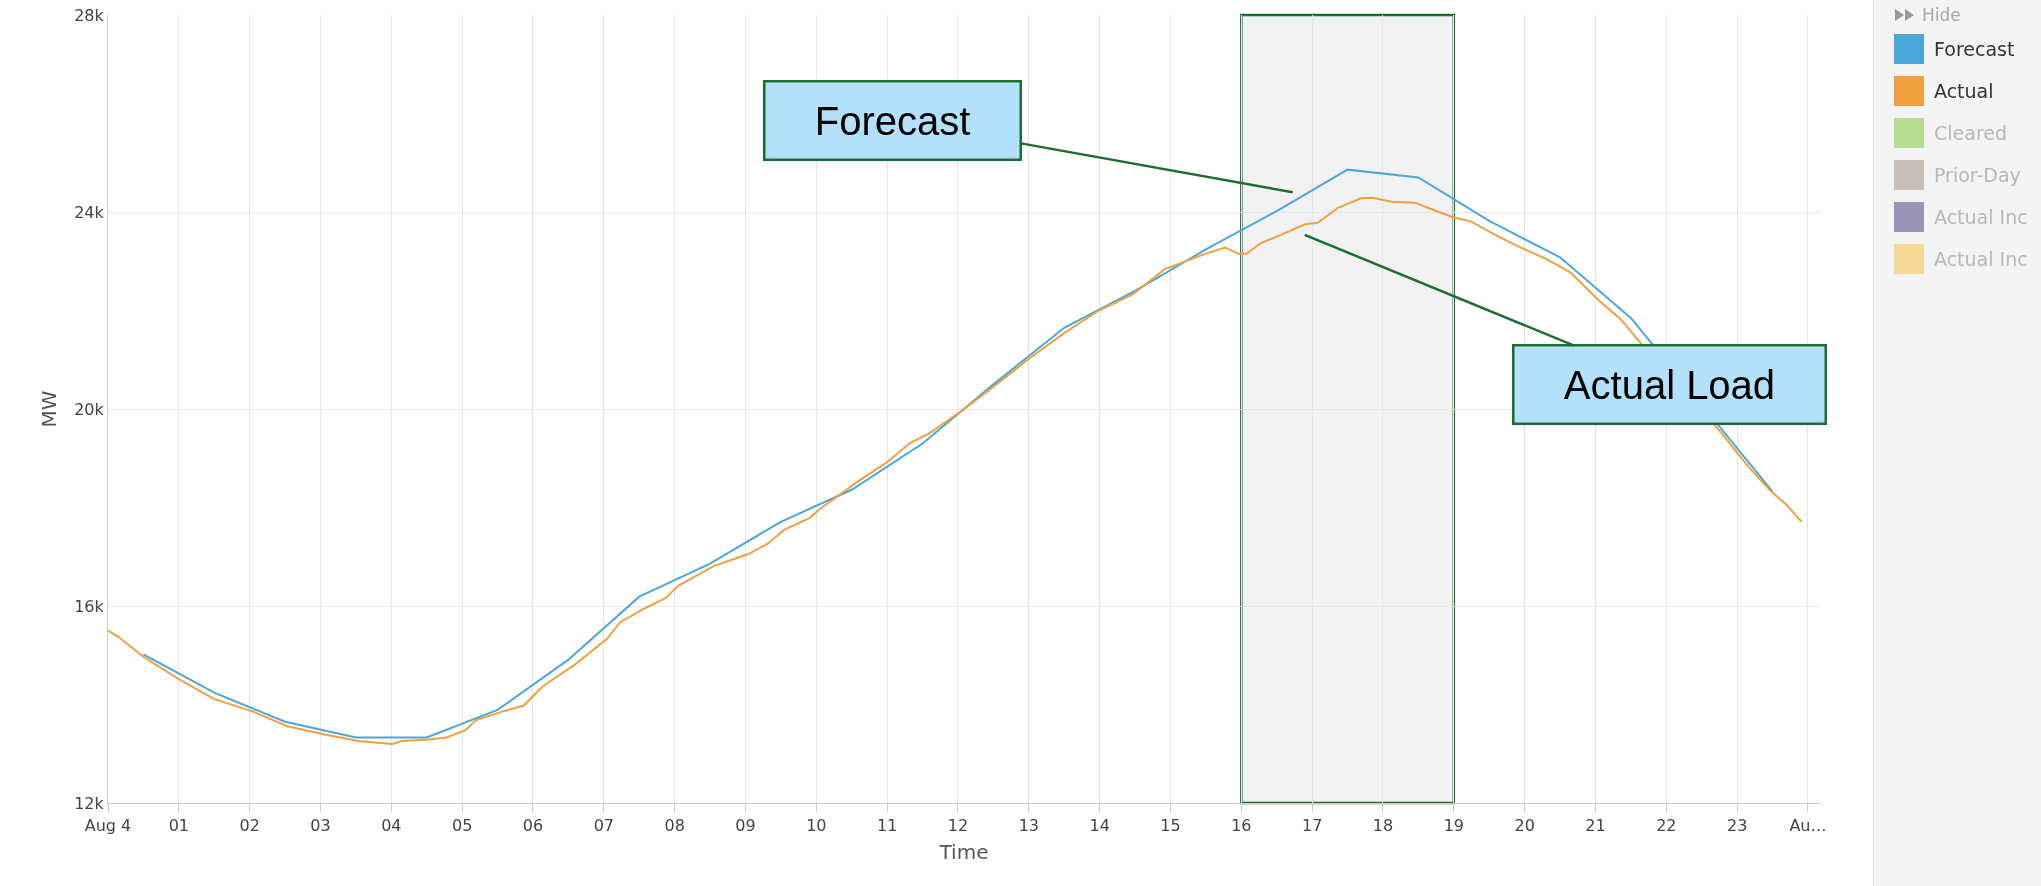  What do you see at coordinates (603, 826) in the screenshot?
I see `x-tick-label: 07` at bounding box center [603, 826].